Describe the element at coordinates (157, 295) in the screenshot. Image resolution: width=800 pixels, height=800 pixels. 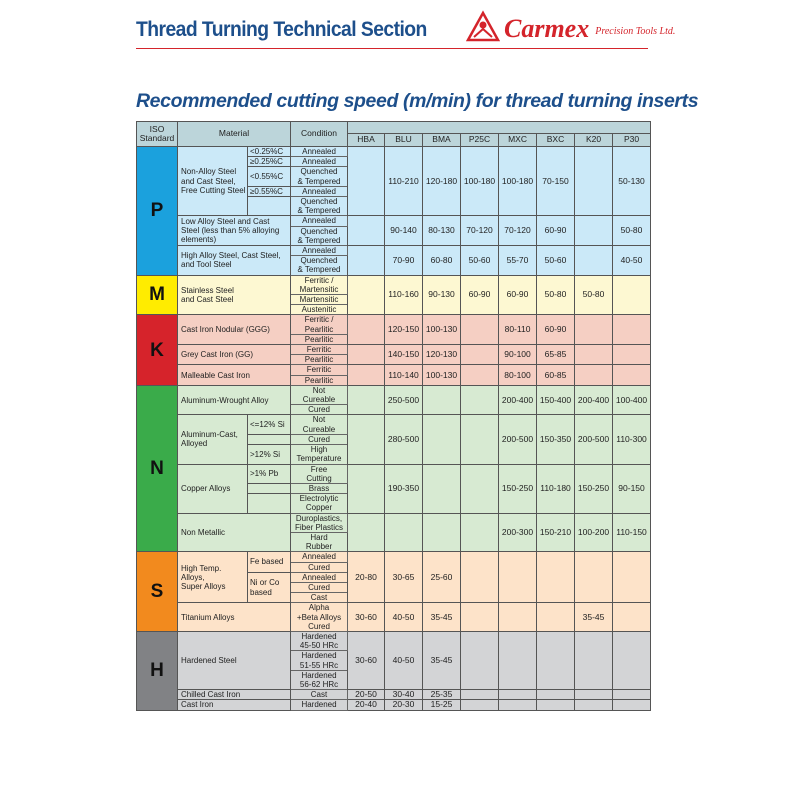
I see `iso-m-cell: M` at that location.